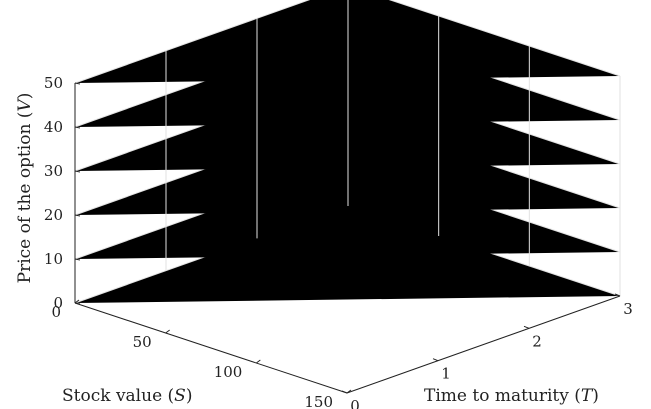  Describe the element at coordinates (77, 215) in the screenshot. I see `z-tick-mark` at that location.